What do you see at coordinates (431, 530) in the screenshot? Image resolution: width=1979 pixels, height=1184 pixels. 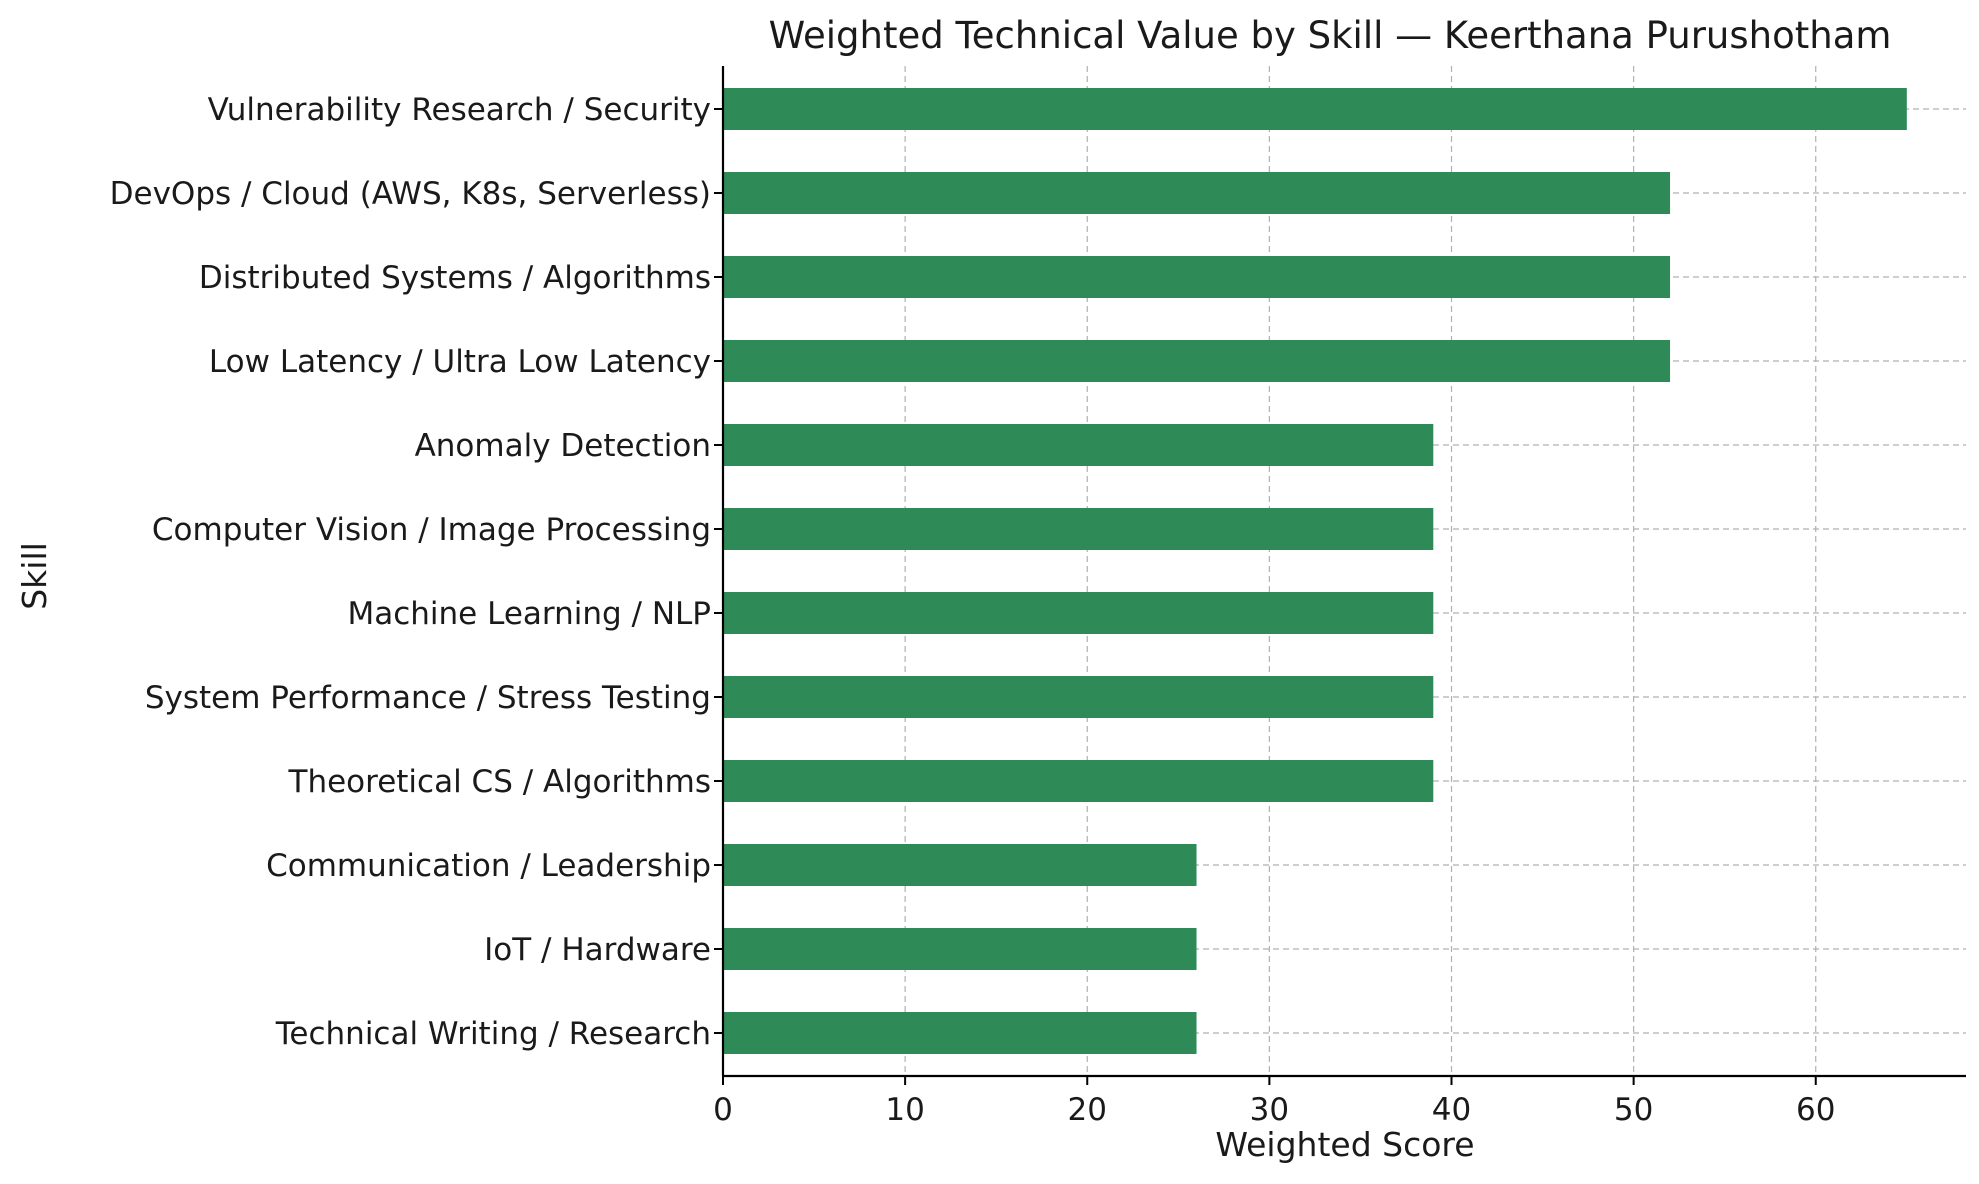 I see `y-tick-label-5: Computer Vision / Image Processing` at bounding box center [431, 530].